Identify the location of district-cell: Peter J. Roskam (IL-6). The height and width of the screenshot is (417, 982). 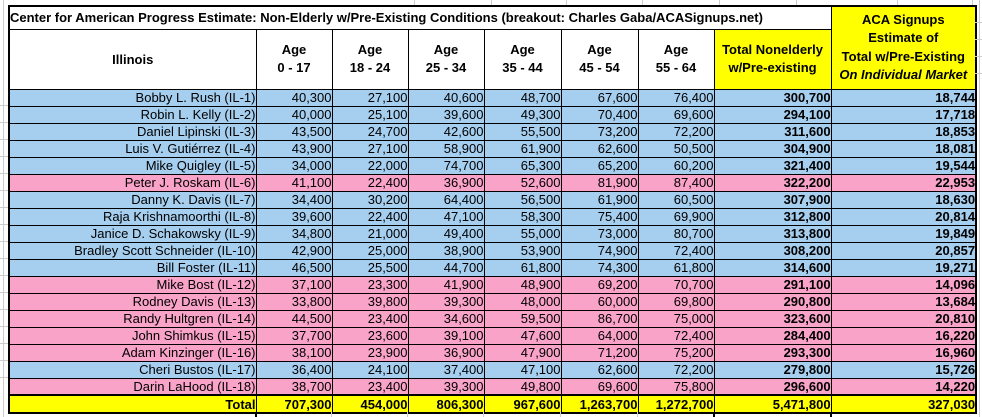
(132, 182).